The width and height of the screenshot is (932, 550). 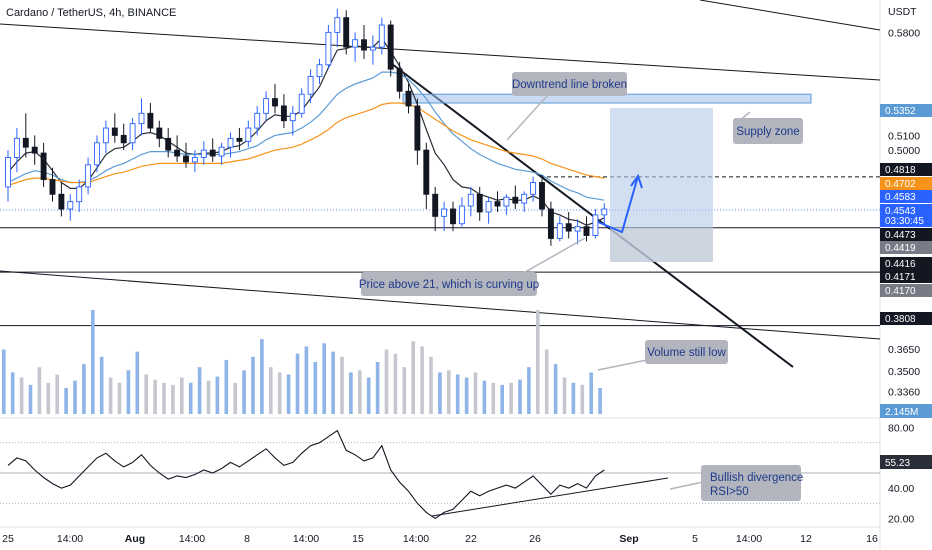 I want to click on supply-note-text: Supply zone, so click(x=767, y=132).